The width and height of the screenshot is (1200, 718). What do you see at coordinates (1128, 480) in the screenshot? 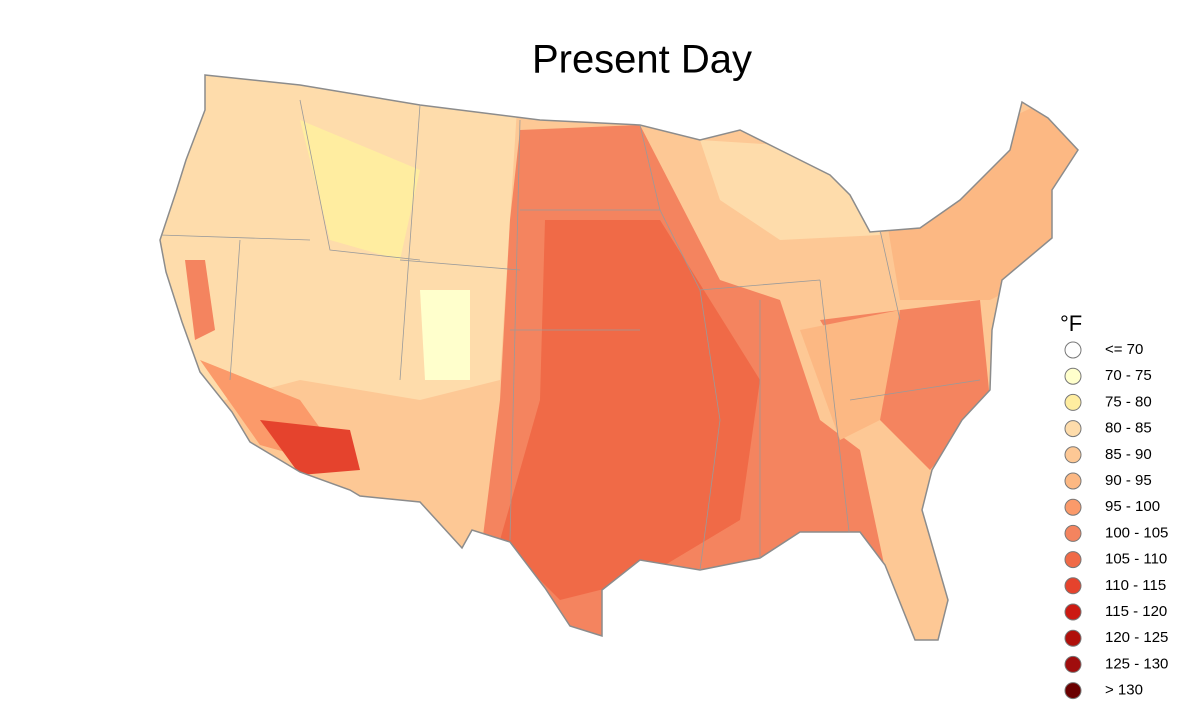
I see `legend-label: 90 - 95` at bounding box center [1128, 480].